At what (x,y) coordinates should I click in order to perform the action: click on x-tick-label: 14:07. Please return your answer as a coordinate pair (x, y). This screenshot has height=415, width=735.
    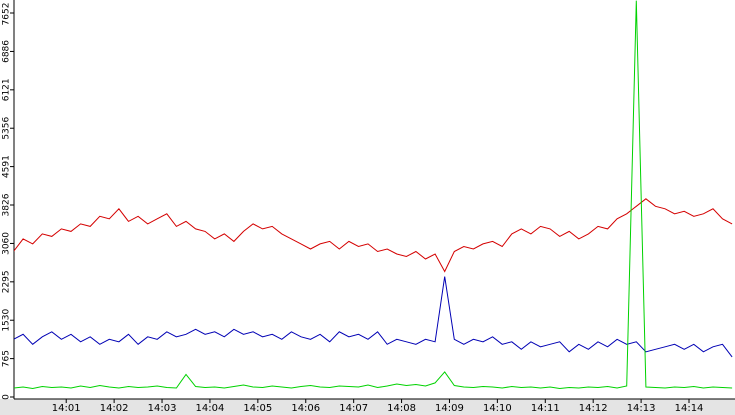
    Looking at the image, I should click on (353, 408).